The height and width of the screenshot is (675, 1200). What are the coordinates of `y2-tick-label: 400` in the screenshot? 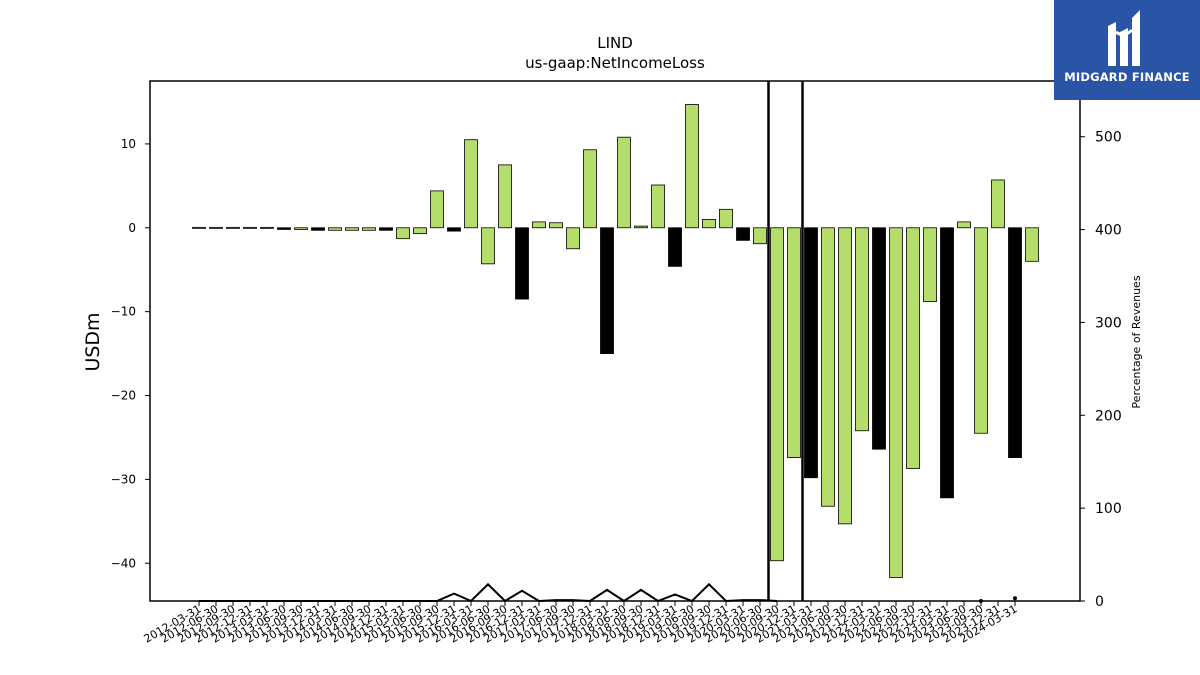 It's located at (1108, 231).